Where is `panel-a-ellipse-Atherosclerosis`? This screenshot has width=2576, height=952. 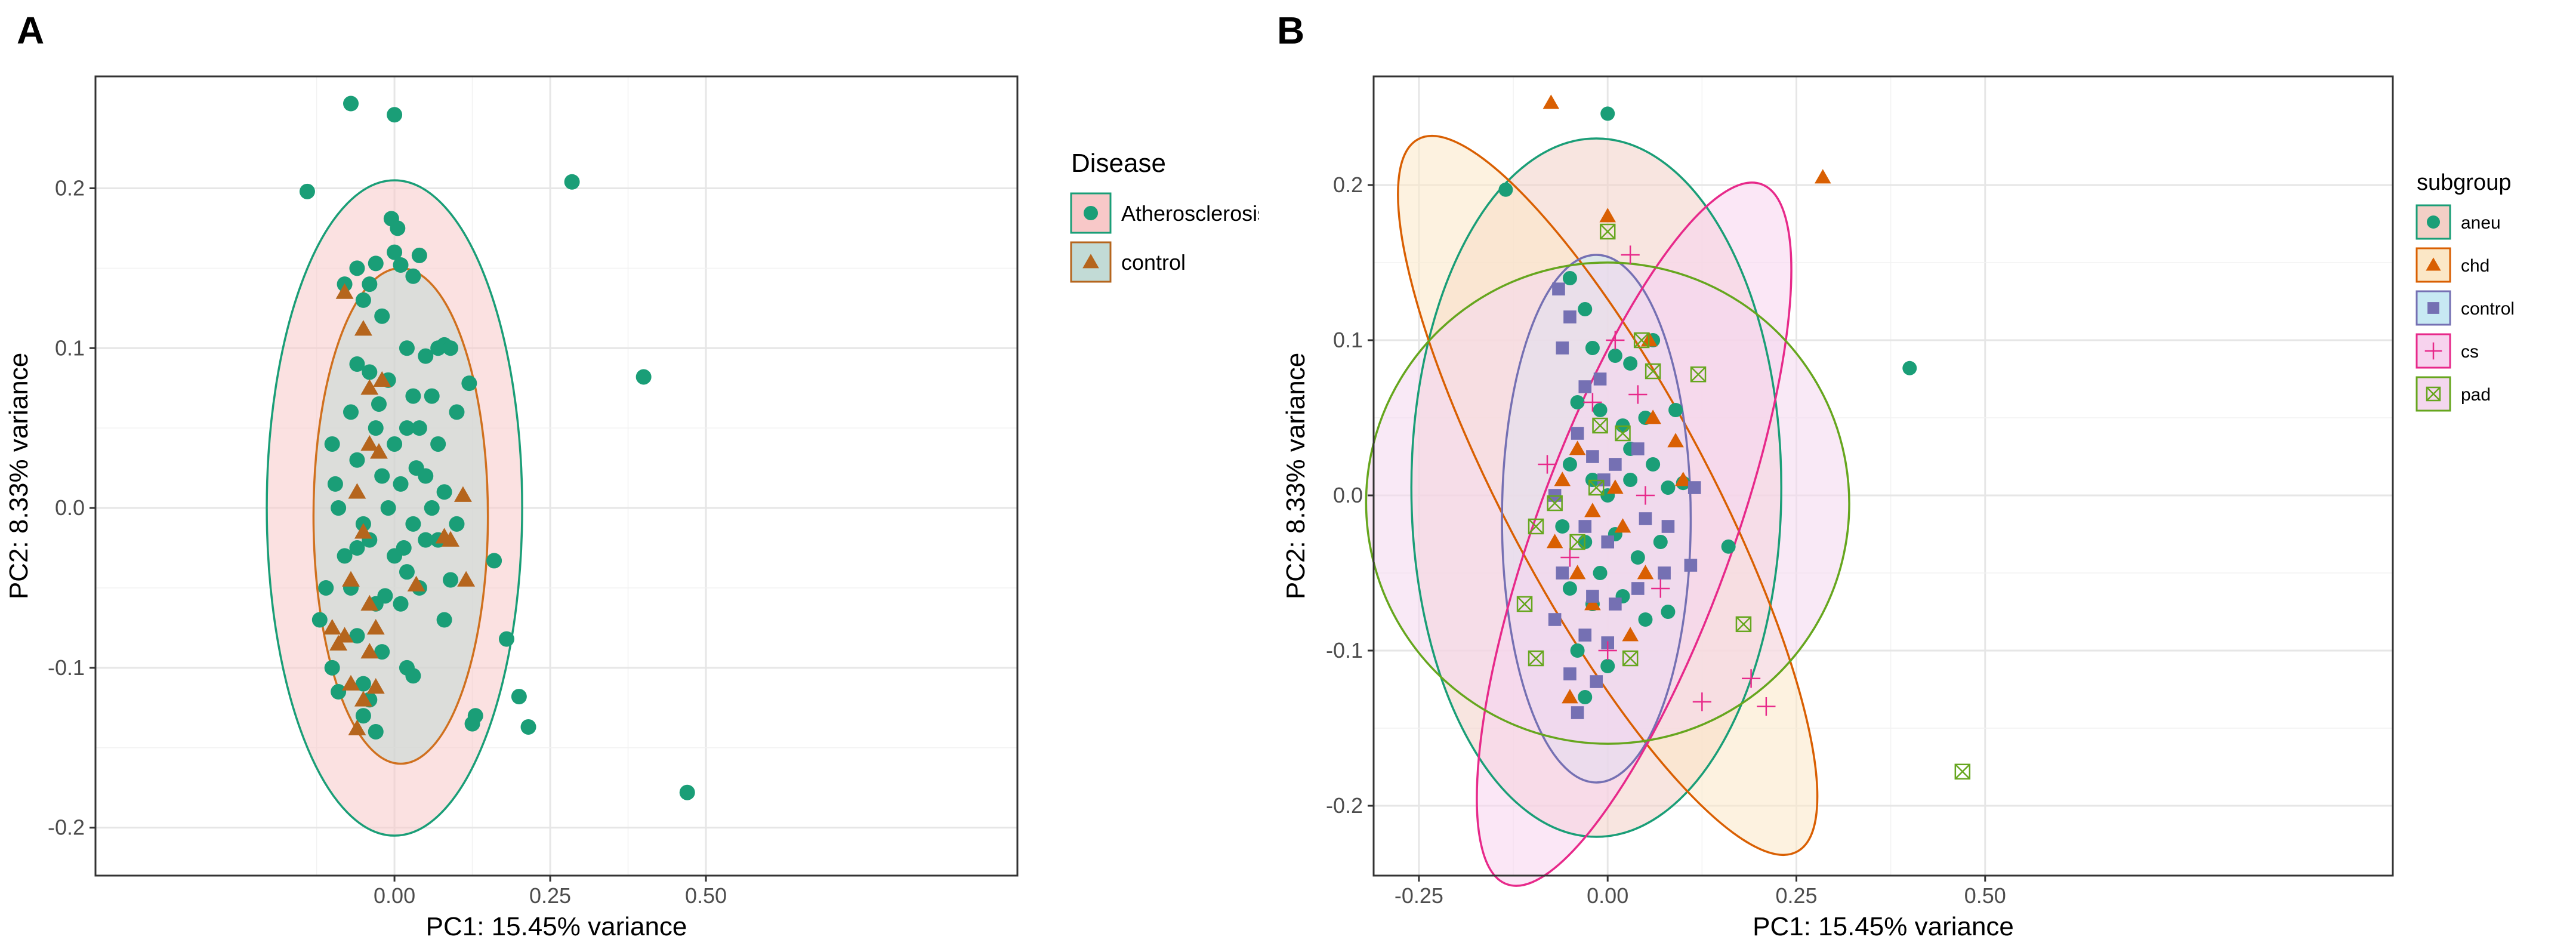 panel-a-ellipse-Atherosclerosis is located at coordinates (394, 508).